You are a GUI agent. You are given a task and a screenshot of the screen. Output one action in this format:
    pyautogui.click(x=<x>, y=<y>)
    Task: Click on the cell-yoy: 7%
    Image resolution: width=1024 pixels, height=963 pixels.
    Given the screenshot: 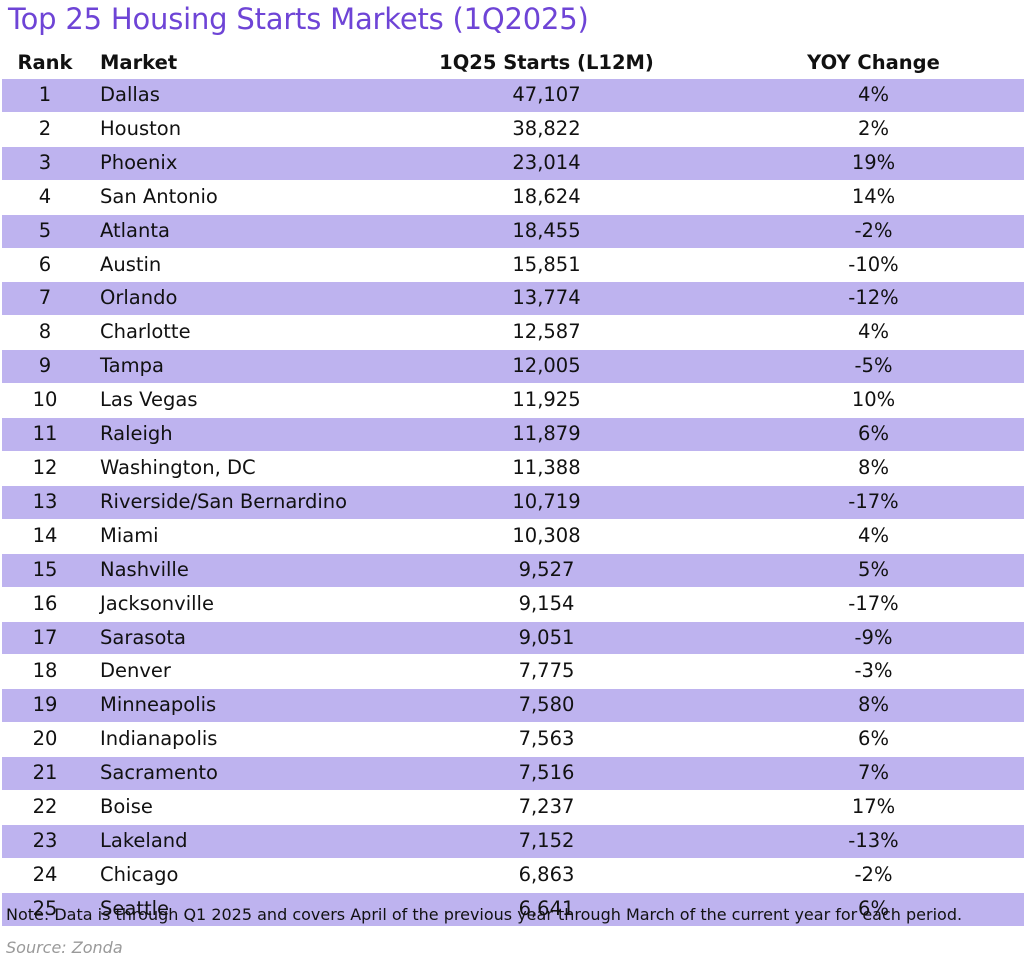 What is the action you would take?
    pyautogui.click(x=868, y=773)
    